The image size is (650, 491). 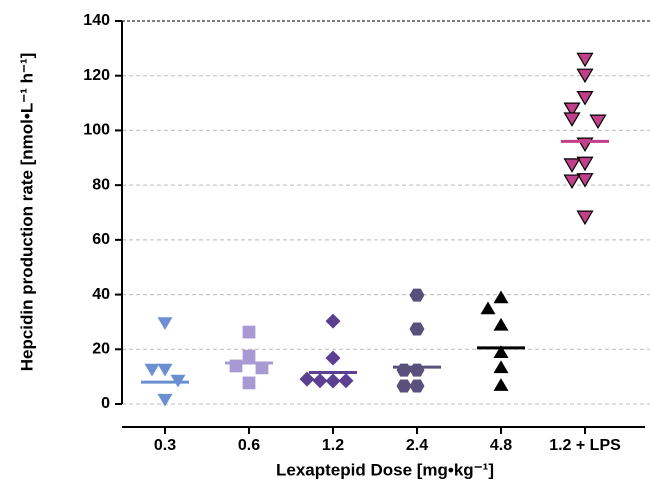 What do you see at coordinates (101, 239) in the screenshot?
I see `y-tick-label: 60` at bounding box center [101, 239].